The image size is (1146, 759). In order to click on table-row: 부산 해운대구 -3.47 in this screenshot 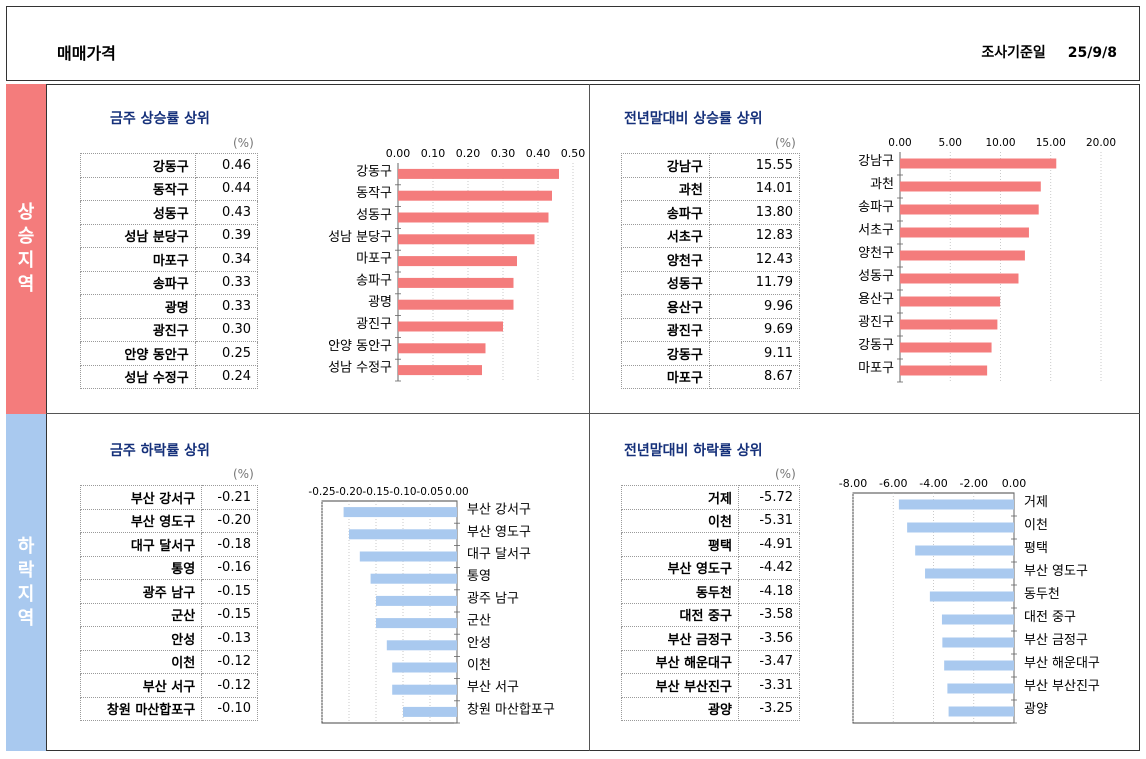, I will do `click(711, 661)`.